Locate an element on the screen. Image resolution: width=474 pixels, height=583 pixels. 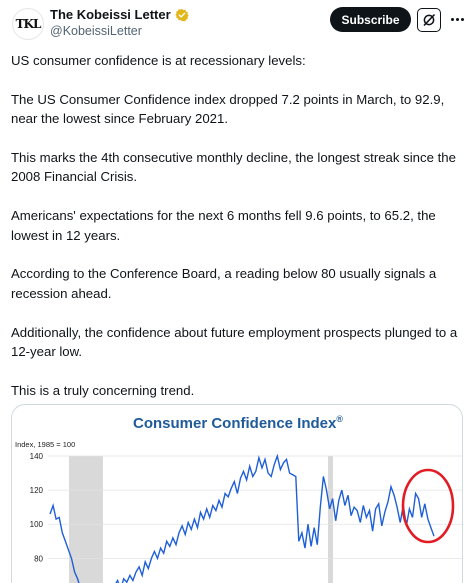
chart-y-axis-label: Index, 1985 = 100 is located at coordinates (45, 444).